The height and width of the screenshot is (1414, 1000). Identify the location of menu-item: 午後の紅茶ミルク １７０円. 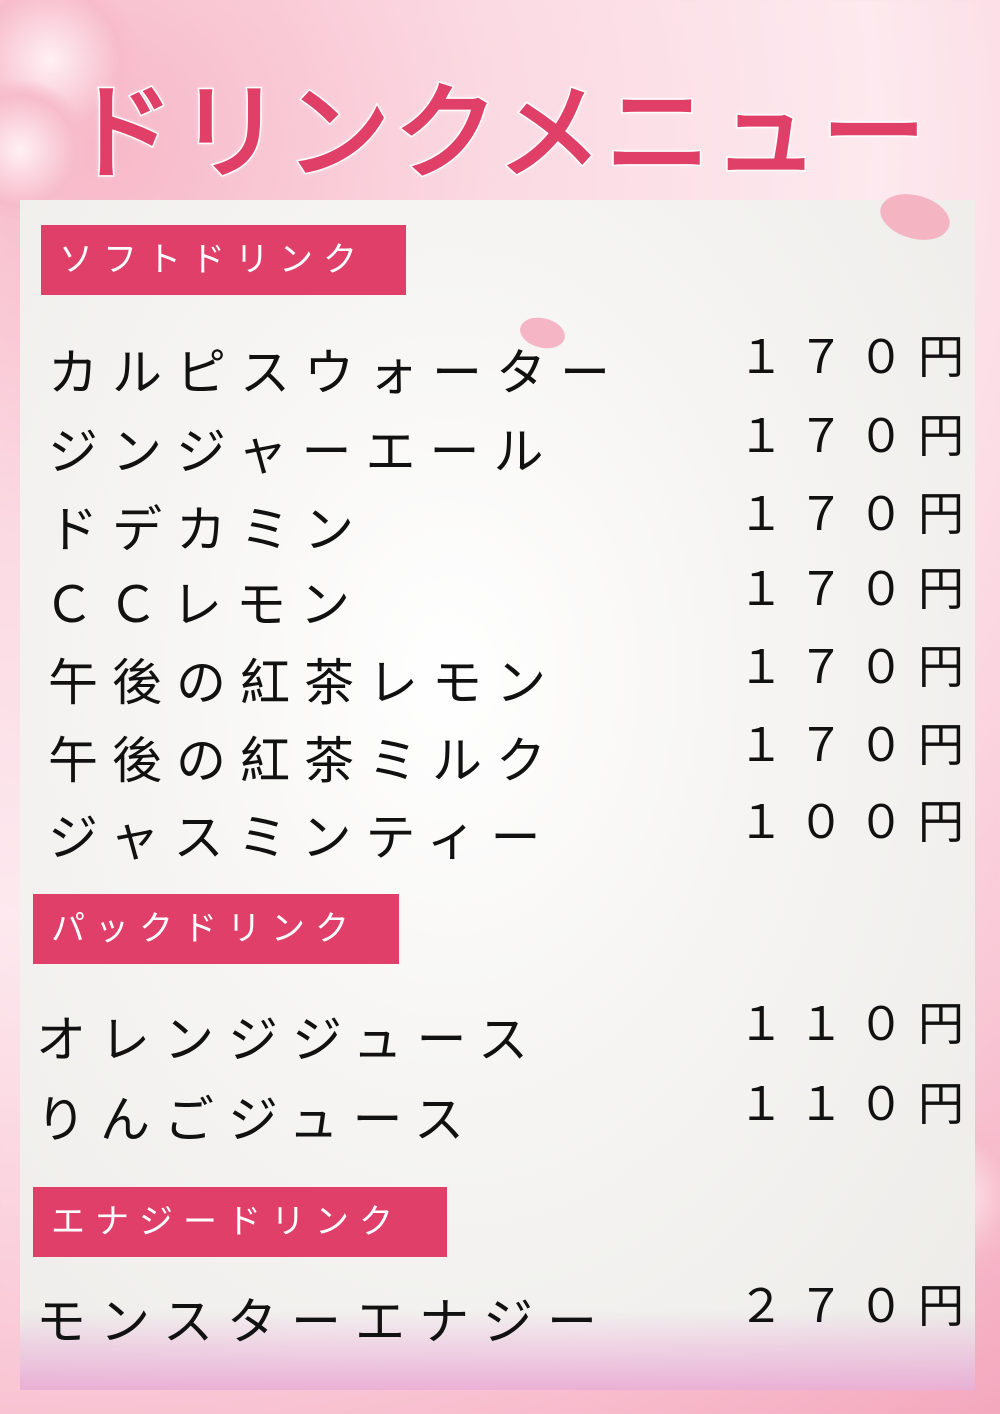
(500, 754).